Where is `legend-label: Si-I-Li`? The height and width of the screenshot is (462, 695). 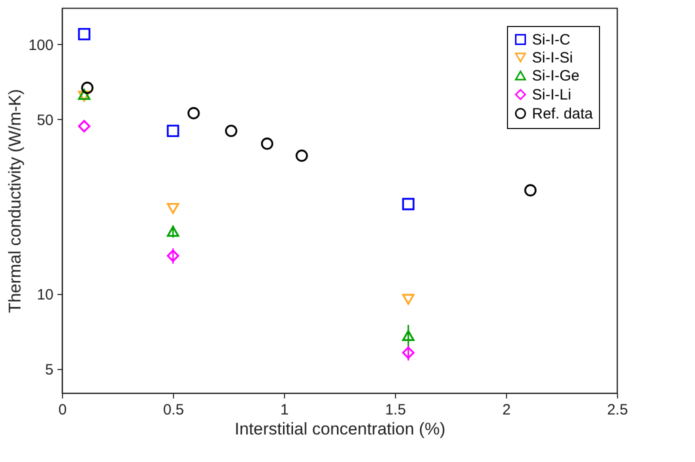 legend-label: Si-I-Li is located at coordinates (552, 95).